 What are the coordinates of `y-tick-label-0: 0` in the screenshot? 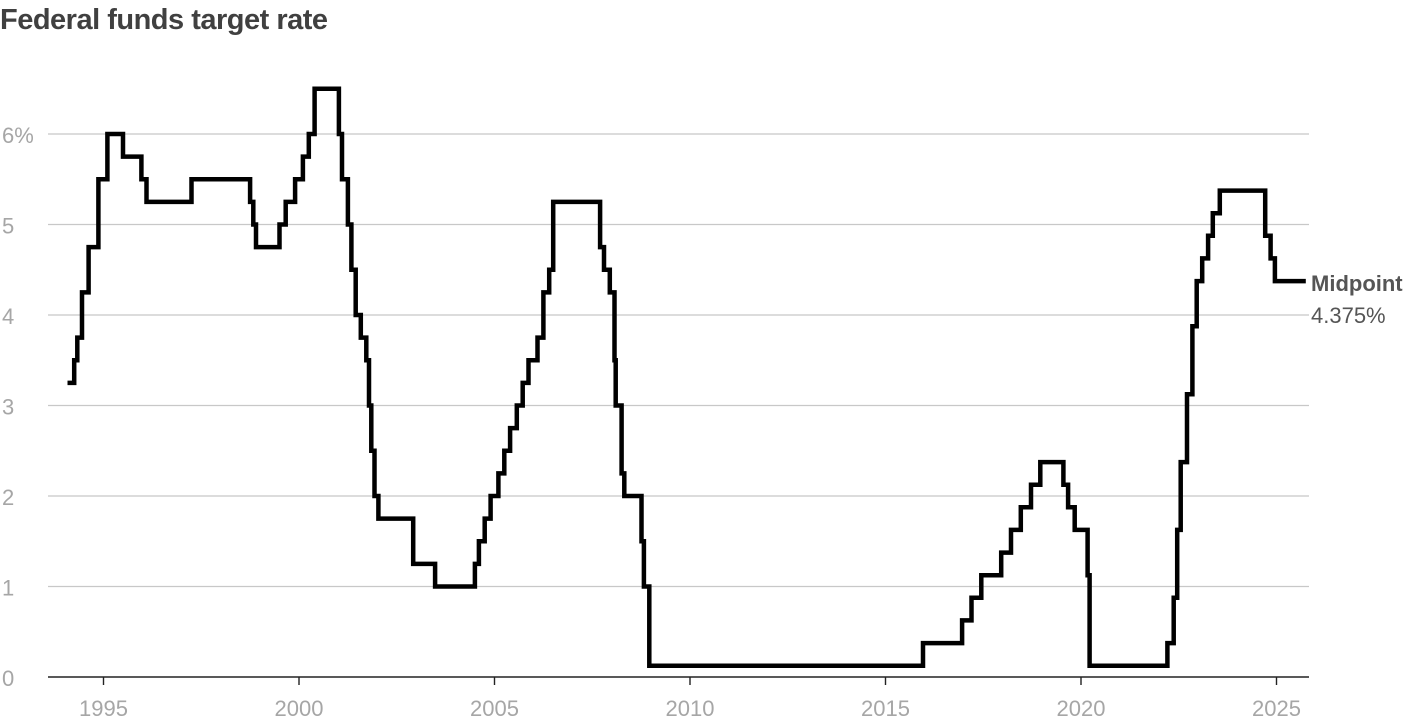 It's located at (8, 678).